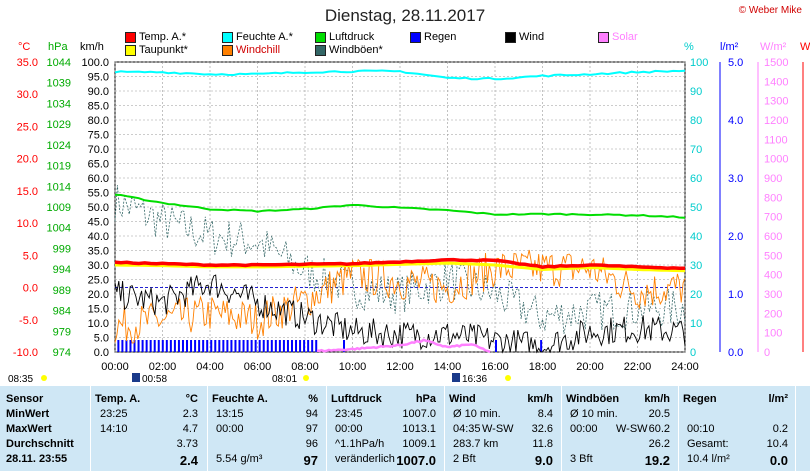 This screenshot has height=471, width=810. Describe the element at coordinates (230, 414) in the screenshot. I see `humidity-time: 13:15` at that location.